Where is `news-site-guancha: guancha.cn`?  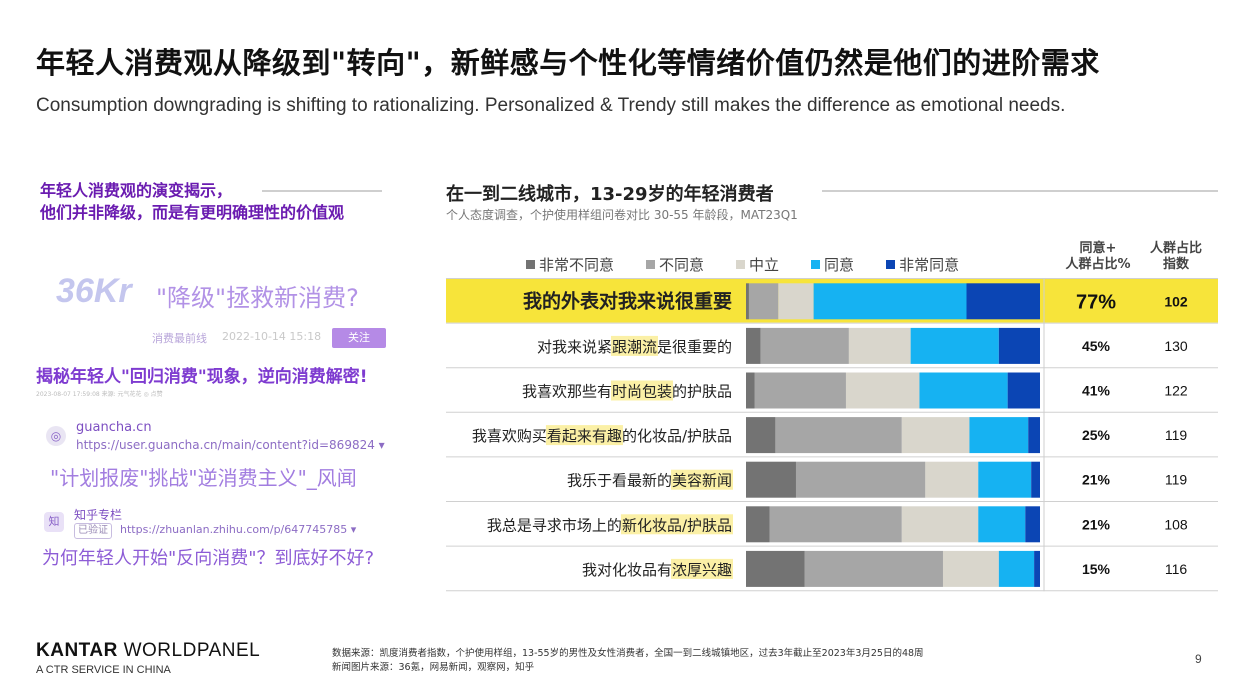
news-site-guancha: guancha.cn is located at coordinates (114, 427).